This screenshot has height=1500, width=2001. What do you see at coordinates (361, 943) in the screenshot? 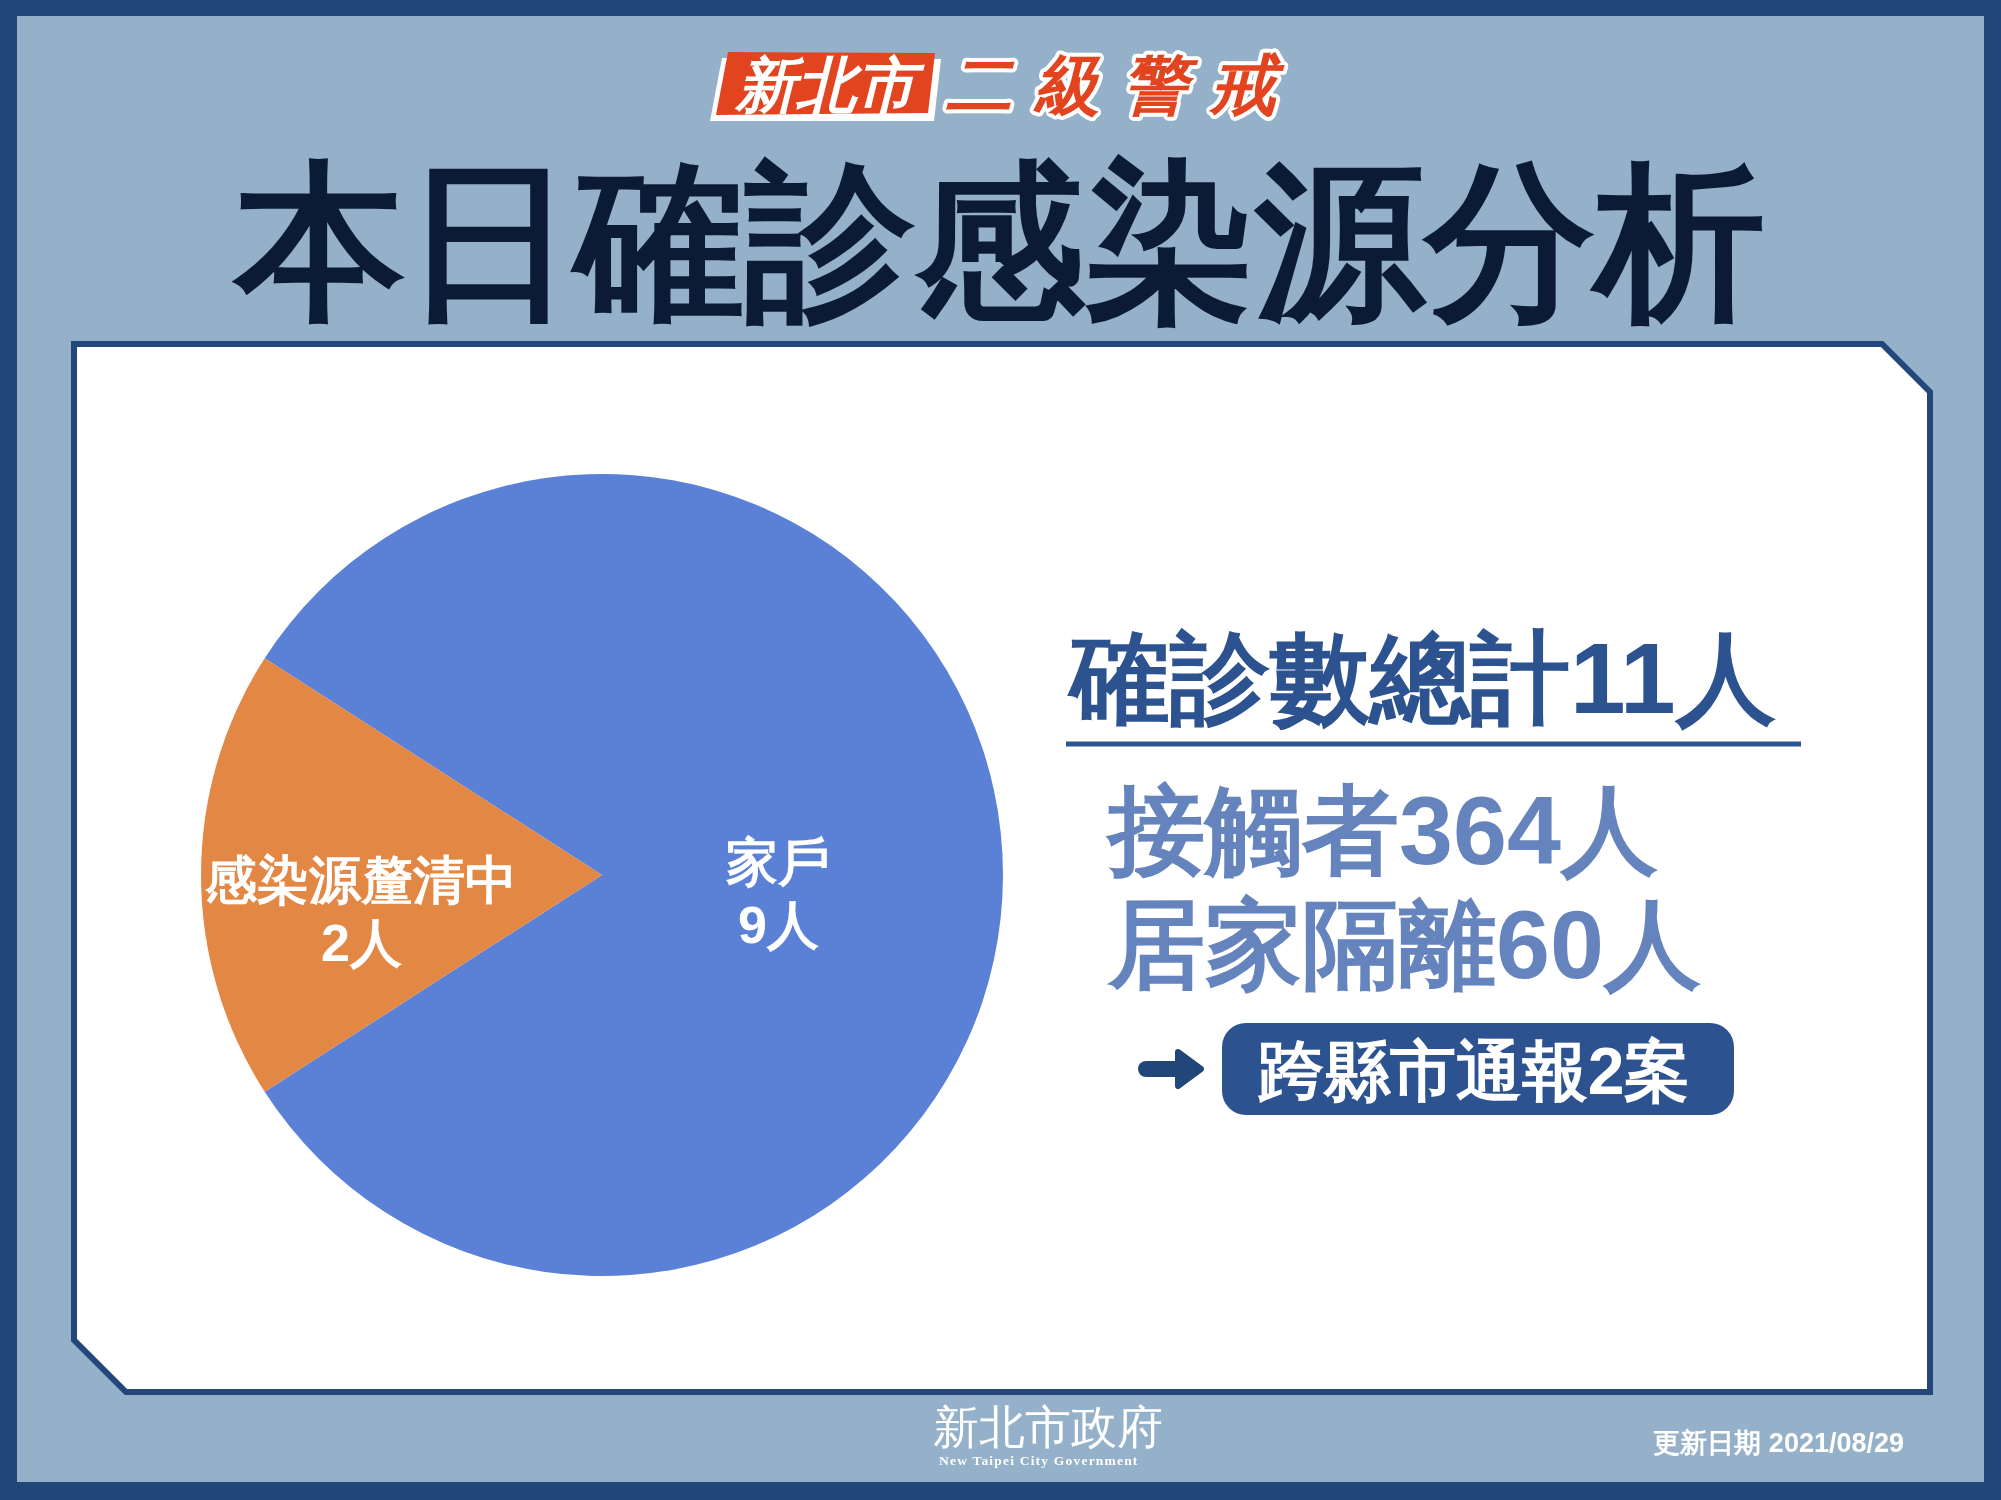
I see `data-label: 2人` at bounding box center [361, 943].